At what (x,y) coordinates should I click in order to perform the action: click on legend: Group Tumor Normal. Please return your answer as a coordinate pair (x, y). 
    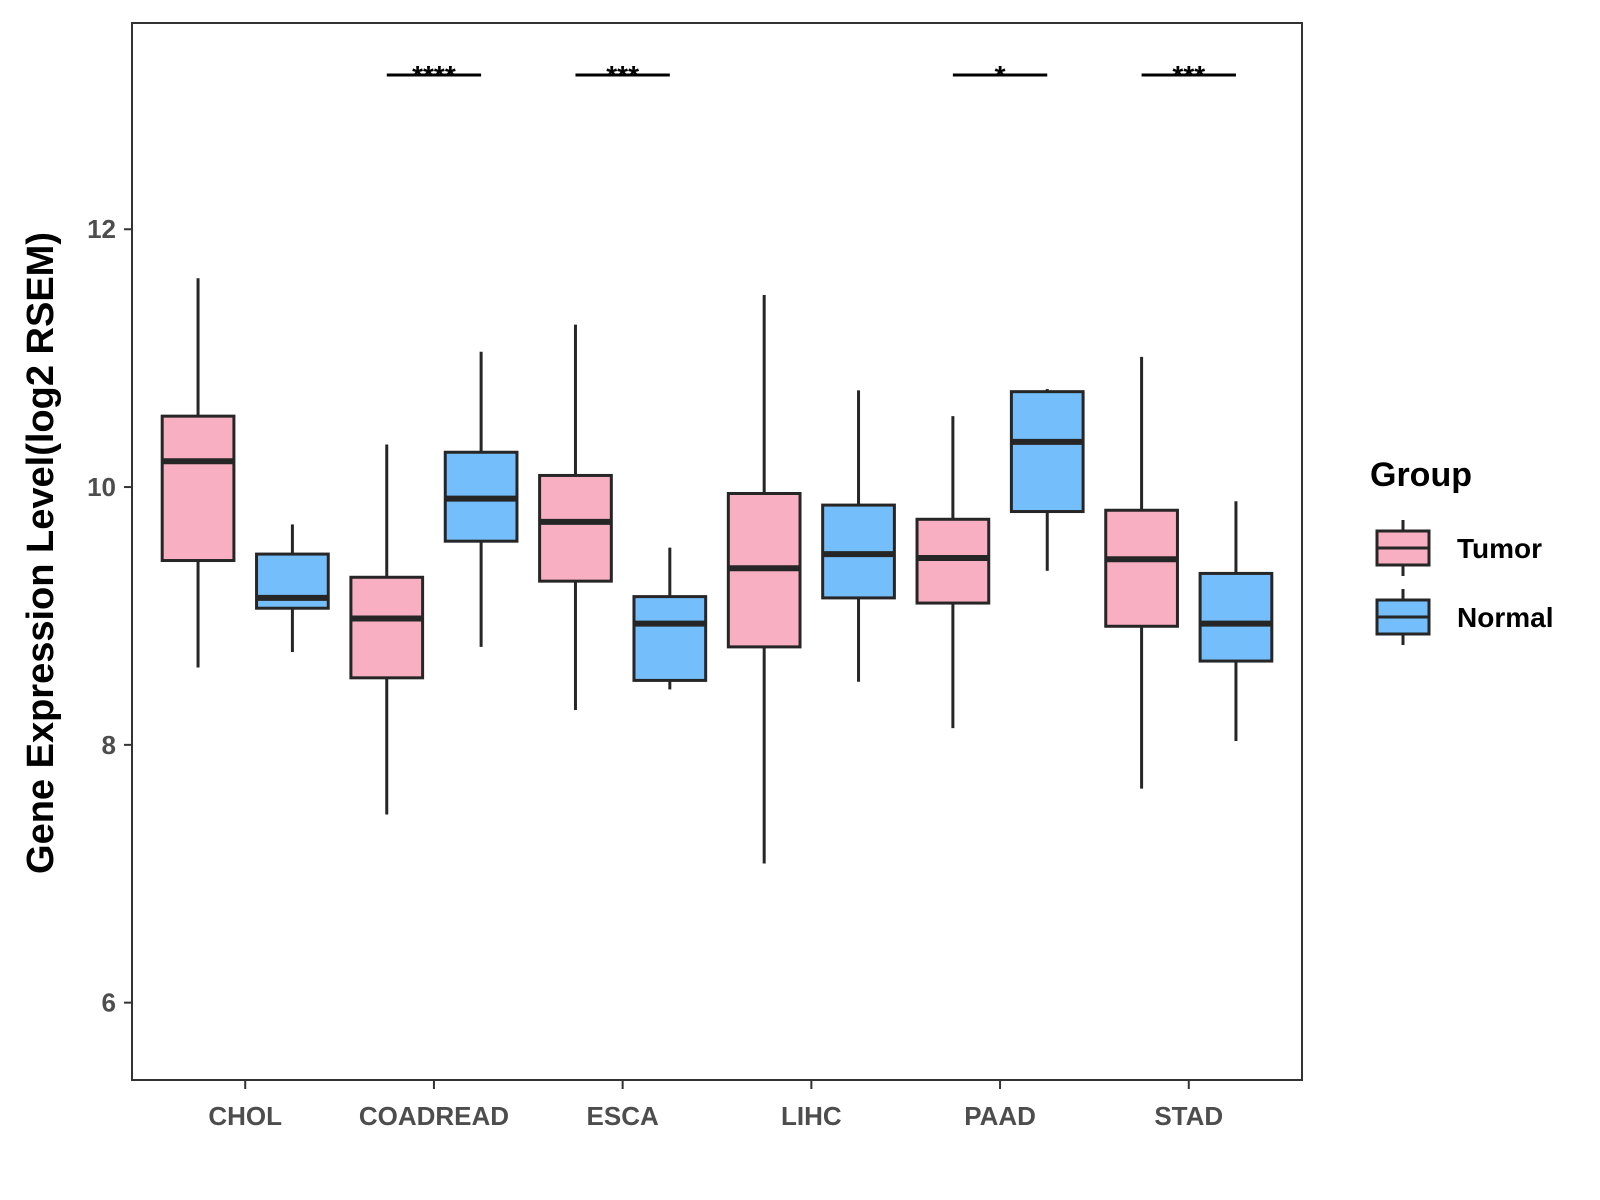
    Looking at the image, I should click on (1461, 550).